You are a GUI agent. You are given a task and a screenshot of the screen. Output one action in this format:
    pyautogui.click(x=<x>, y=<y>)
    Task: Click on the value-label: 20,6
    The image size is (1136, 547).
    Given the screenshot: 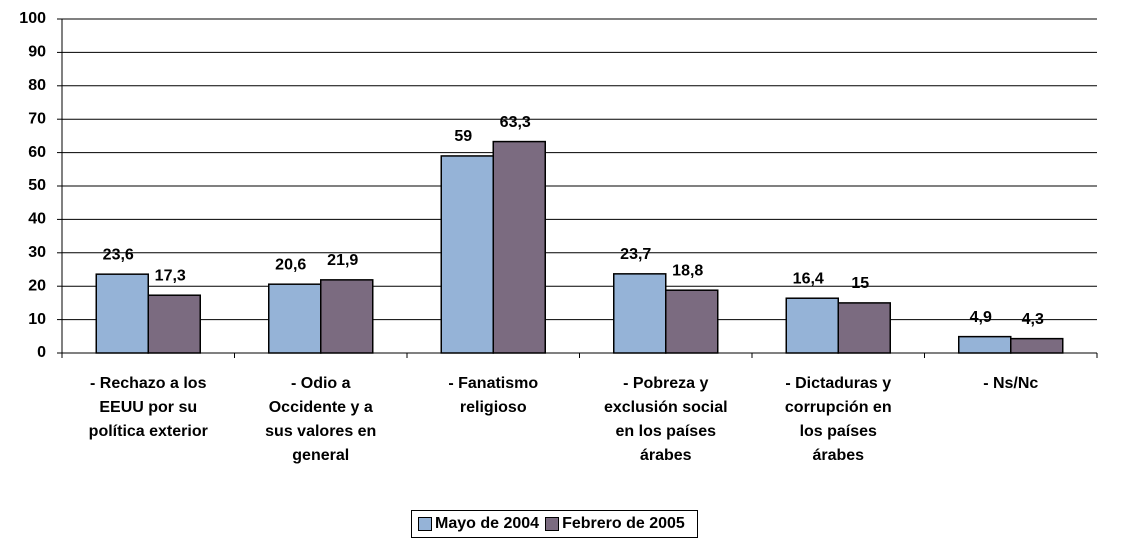 What is the action you would take?
    pyautogui.click(x=290, y=264)
    